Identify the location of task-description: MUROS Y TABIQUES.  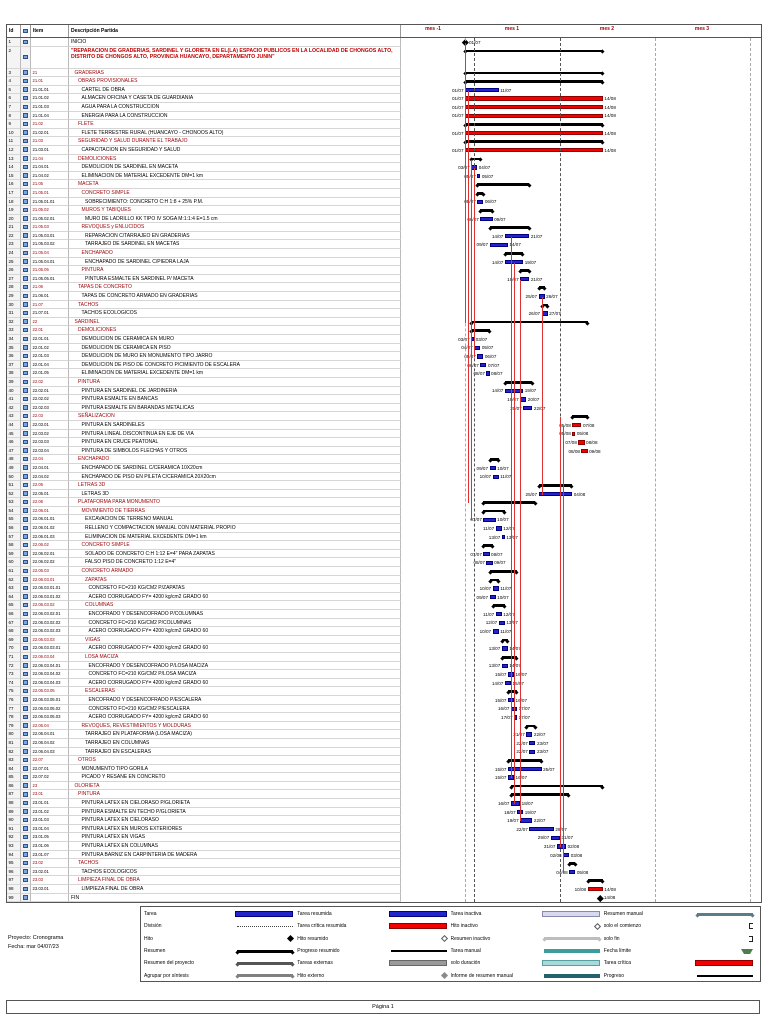
(235, 210).